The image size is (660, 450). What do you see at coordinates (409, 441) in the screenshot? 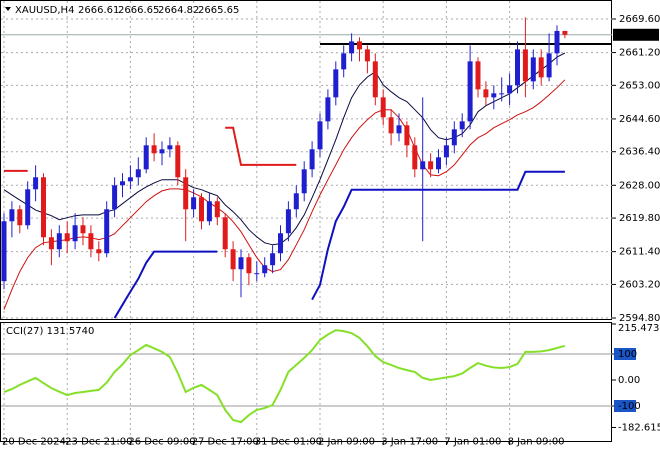
I see `x-tick-label: 3 Jan 17:00` at bounding box center [409, 441].